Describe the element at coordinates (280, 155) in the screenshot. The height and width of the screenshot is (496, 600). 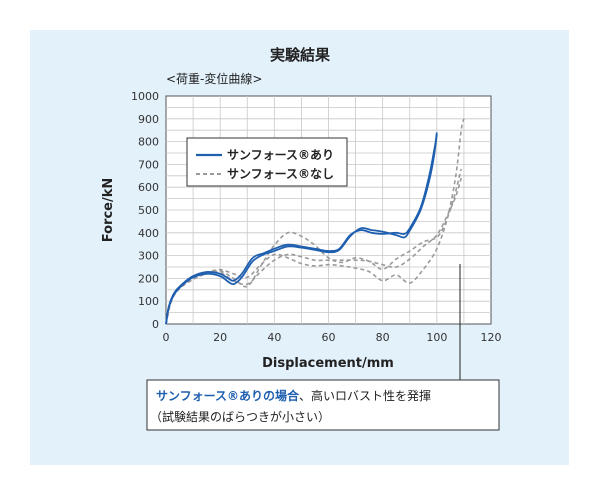
I see `legend-label-with: サンフォース®あり` at that location.